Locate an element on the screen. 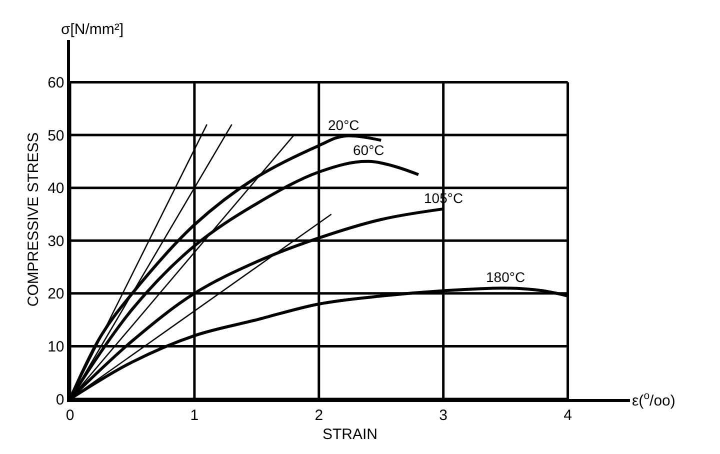 The image size is (720, 454). y-tick-label: 50 is located at coordinates (56, 135).